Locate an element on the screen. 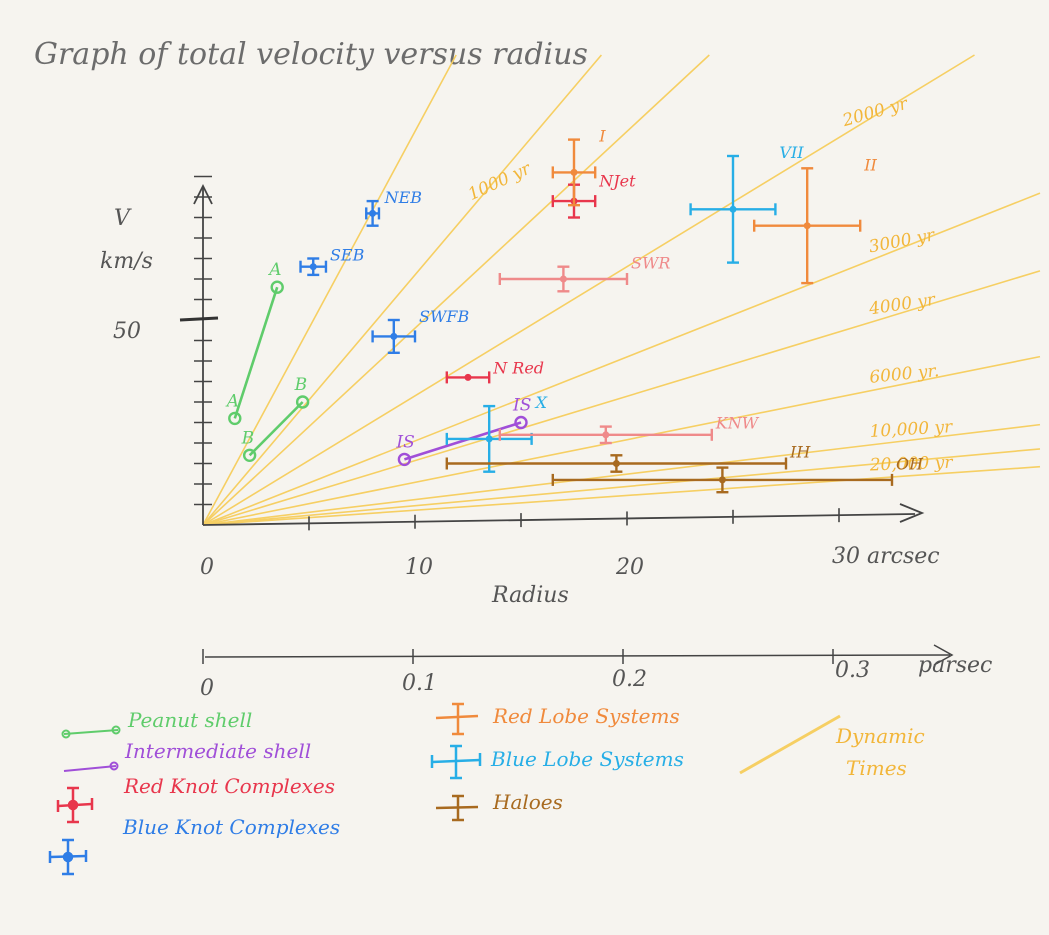 The height and width of the screenshot is (935, 1049). red-knot-complexes-point-label: NJet is located at coordinates (617, 181).